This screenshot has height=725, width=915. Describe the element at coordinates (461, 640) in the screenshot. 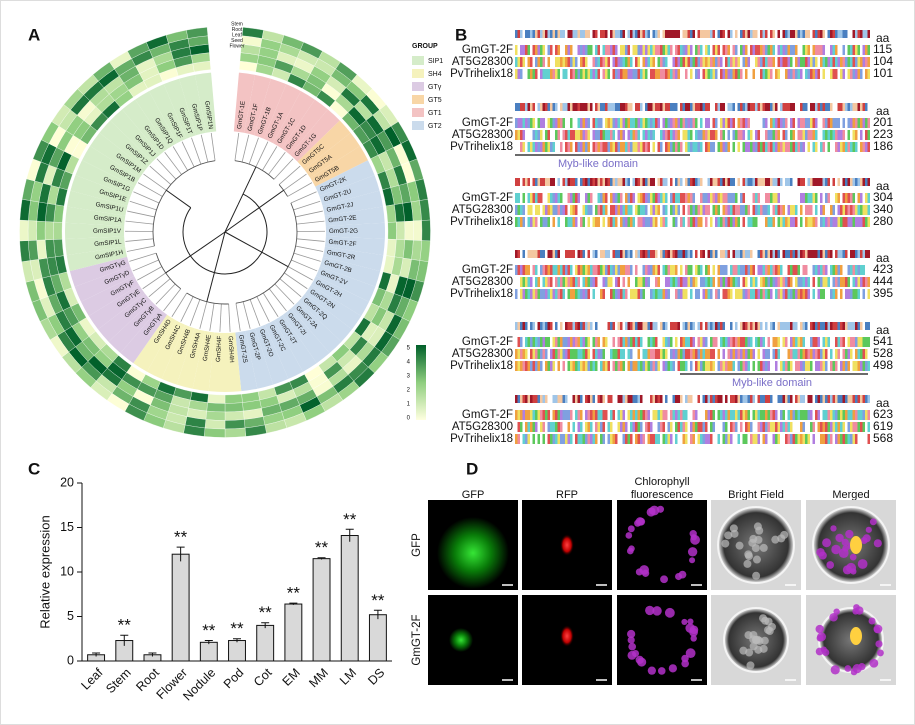

I see `gfp-signal` at that location.